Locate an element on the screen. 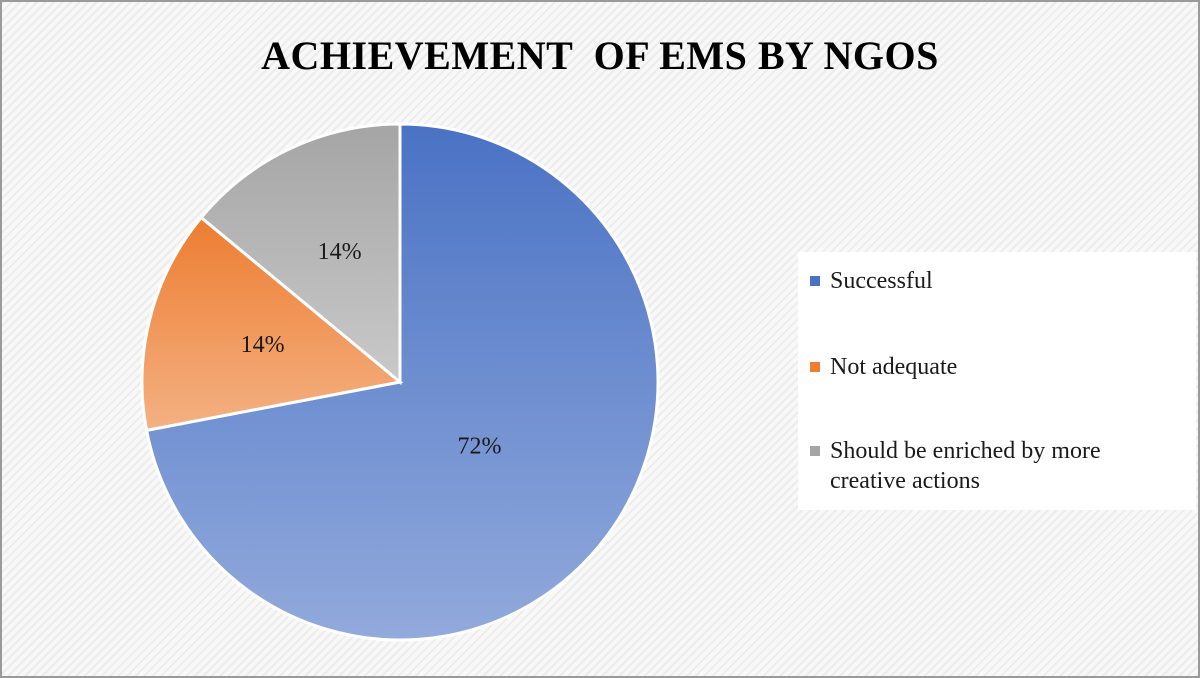  legend-swatch-successful is located at coordinates (815, 281).